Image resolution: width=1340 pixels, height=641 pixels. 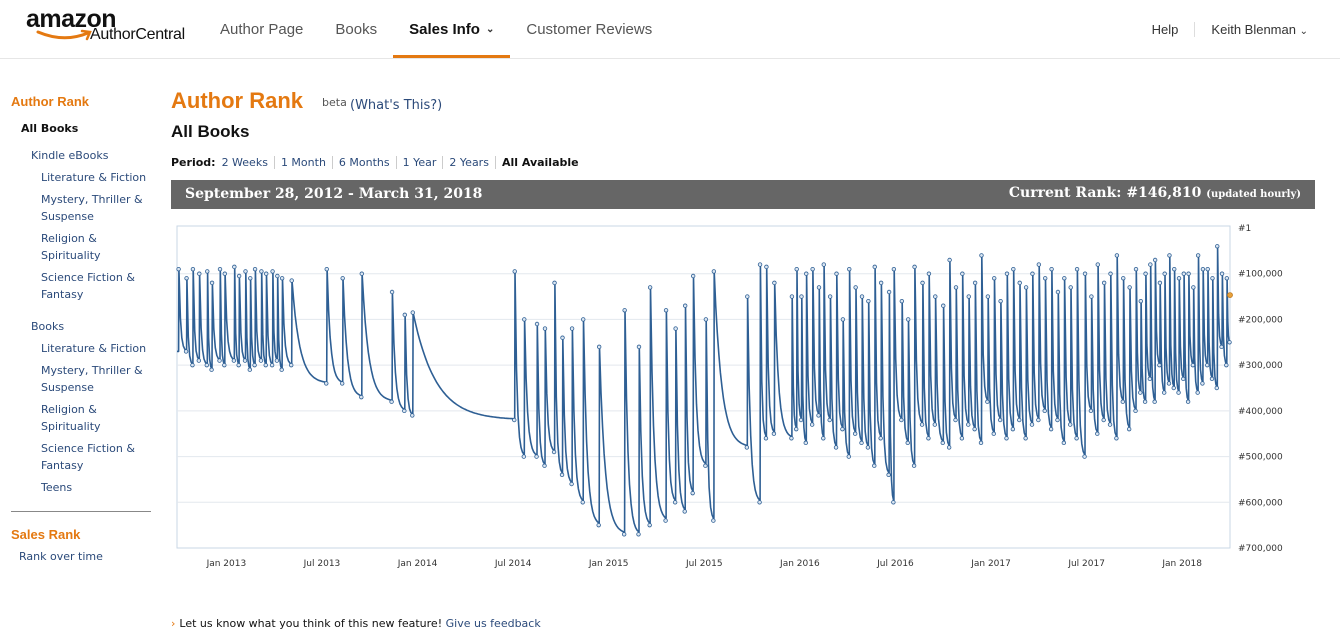 What do you see at coordinates (1174, 29) in the screenshot?
I see `help-link: Help` at bounding box center [1174, 29].